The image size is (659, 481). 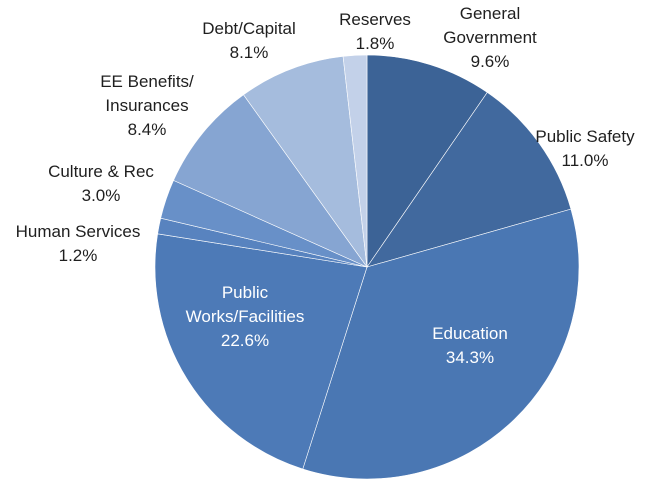 What do you see at coordinates (101, 195) in the screenshot?
I see `slice-value-label: 3.0%` at bounding box center [101, 195].